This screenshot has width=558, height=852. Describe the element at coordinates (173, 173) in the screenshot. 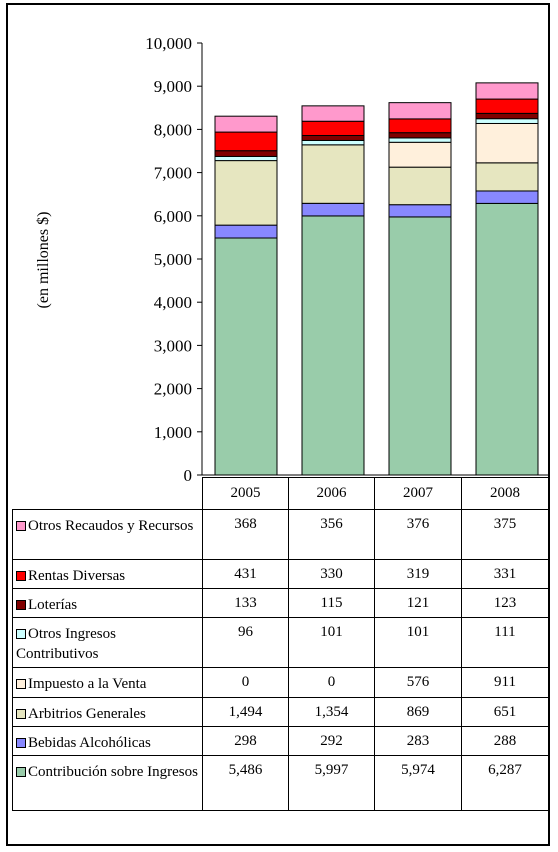

I see `y-tick-label: 7,000` at that location.